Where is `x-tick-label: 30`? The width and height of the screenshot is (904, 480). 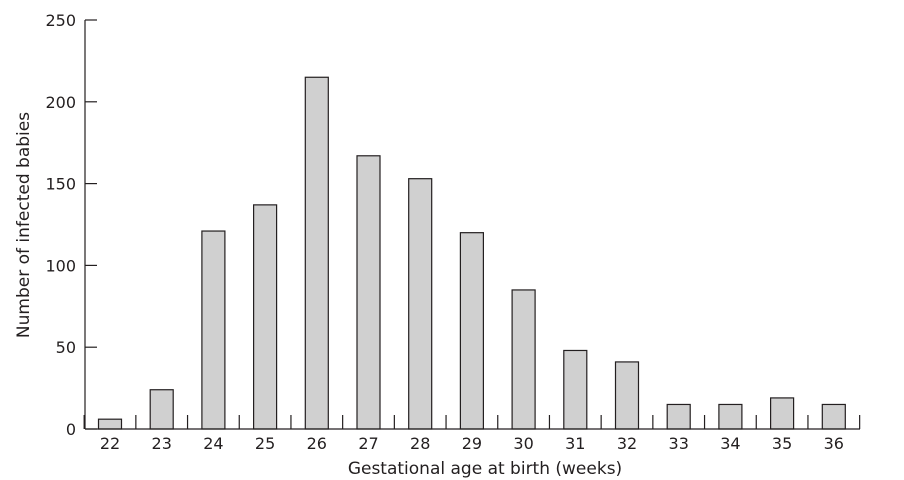 x-tick-label: 30 is located at coordinates (523, 443).